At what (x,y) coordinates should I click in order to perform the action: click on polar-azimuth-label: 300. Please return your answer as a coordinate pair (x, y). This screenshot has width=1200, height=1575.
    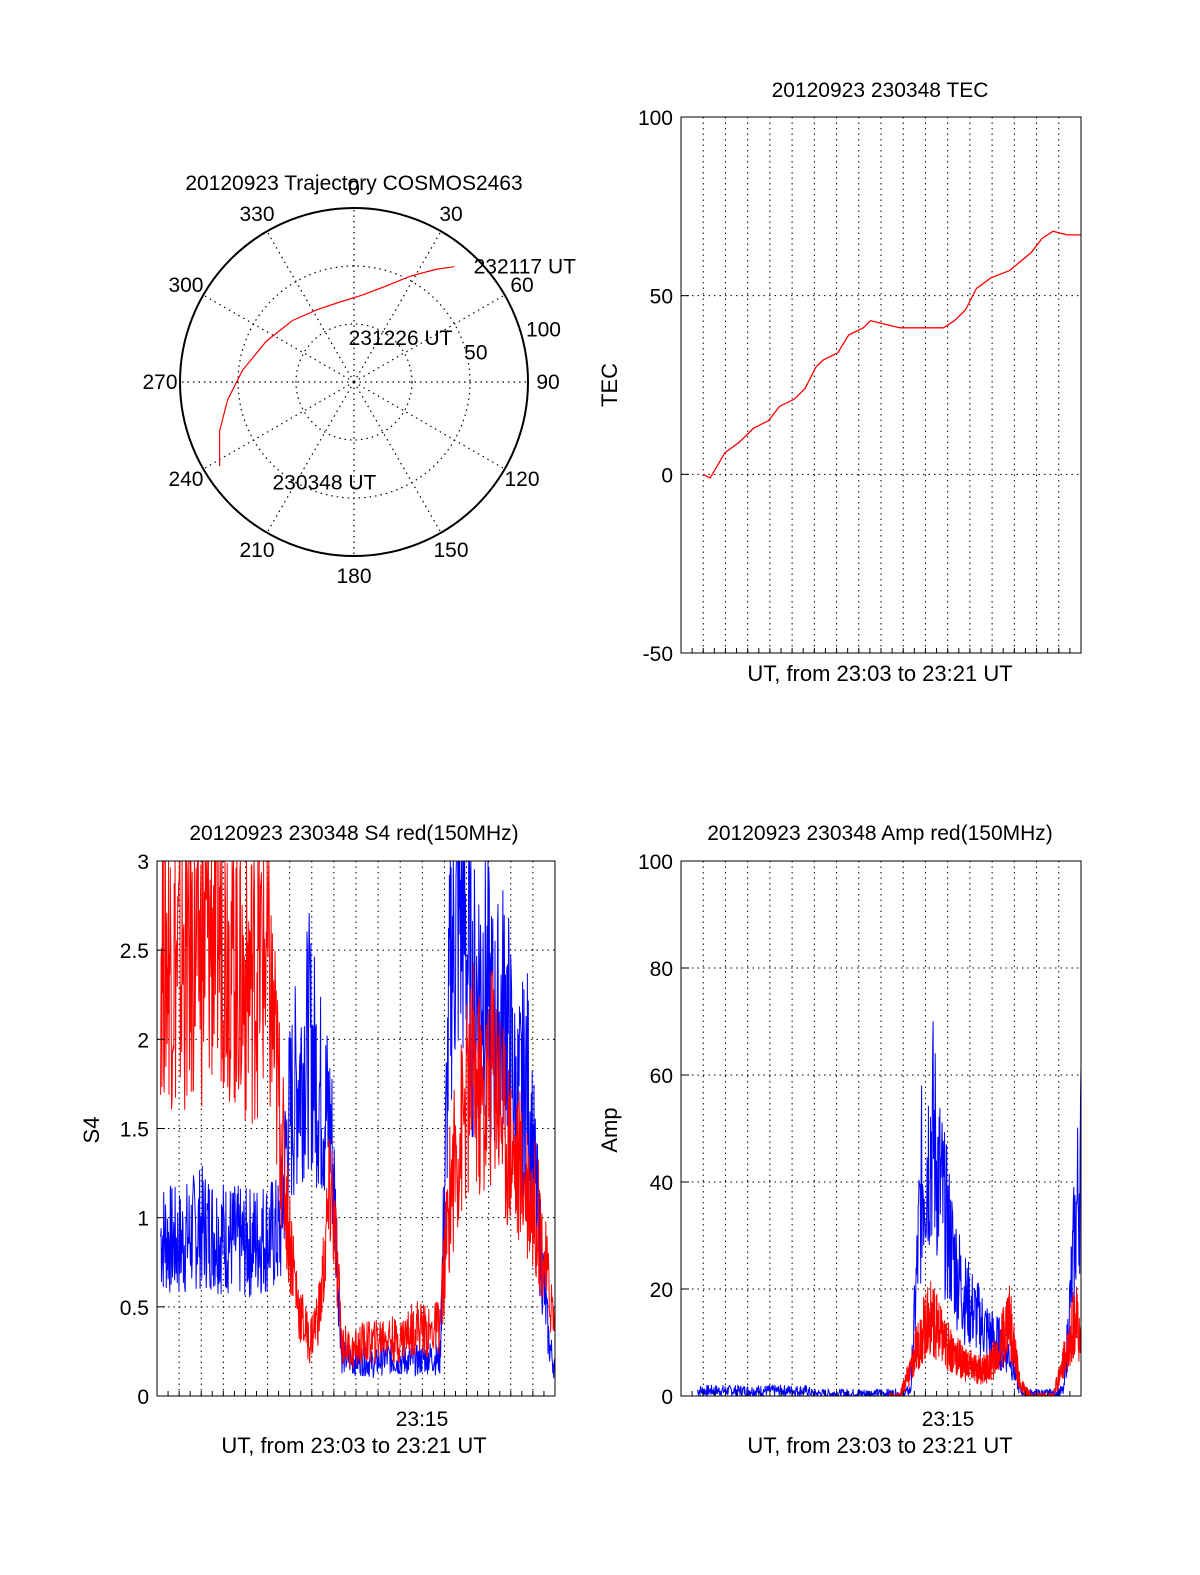
    Looking at the image, I should click on (185, 285).